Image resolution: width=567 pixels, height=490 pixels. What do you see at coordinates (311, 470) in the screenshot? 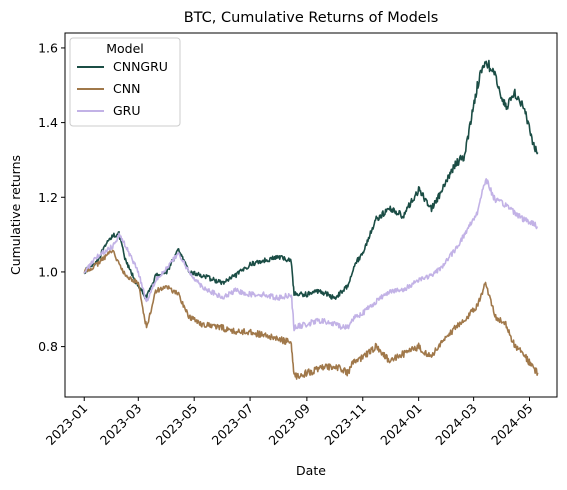
I see `x-axis-label: Date` at bounding box center [311, 470].